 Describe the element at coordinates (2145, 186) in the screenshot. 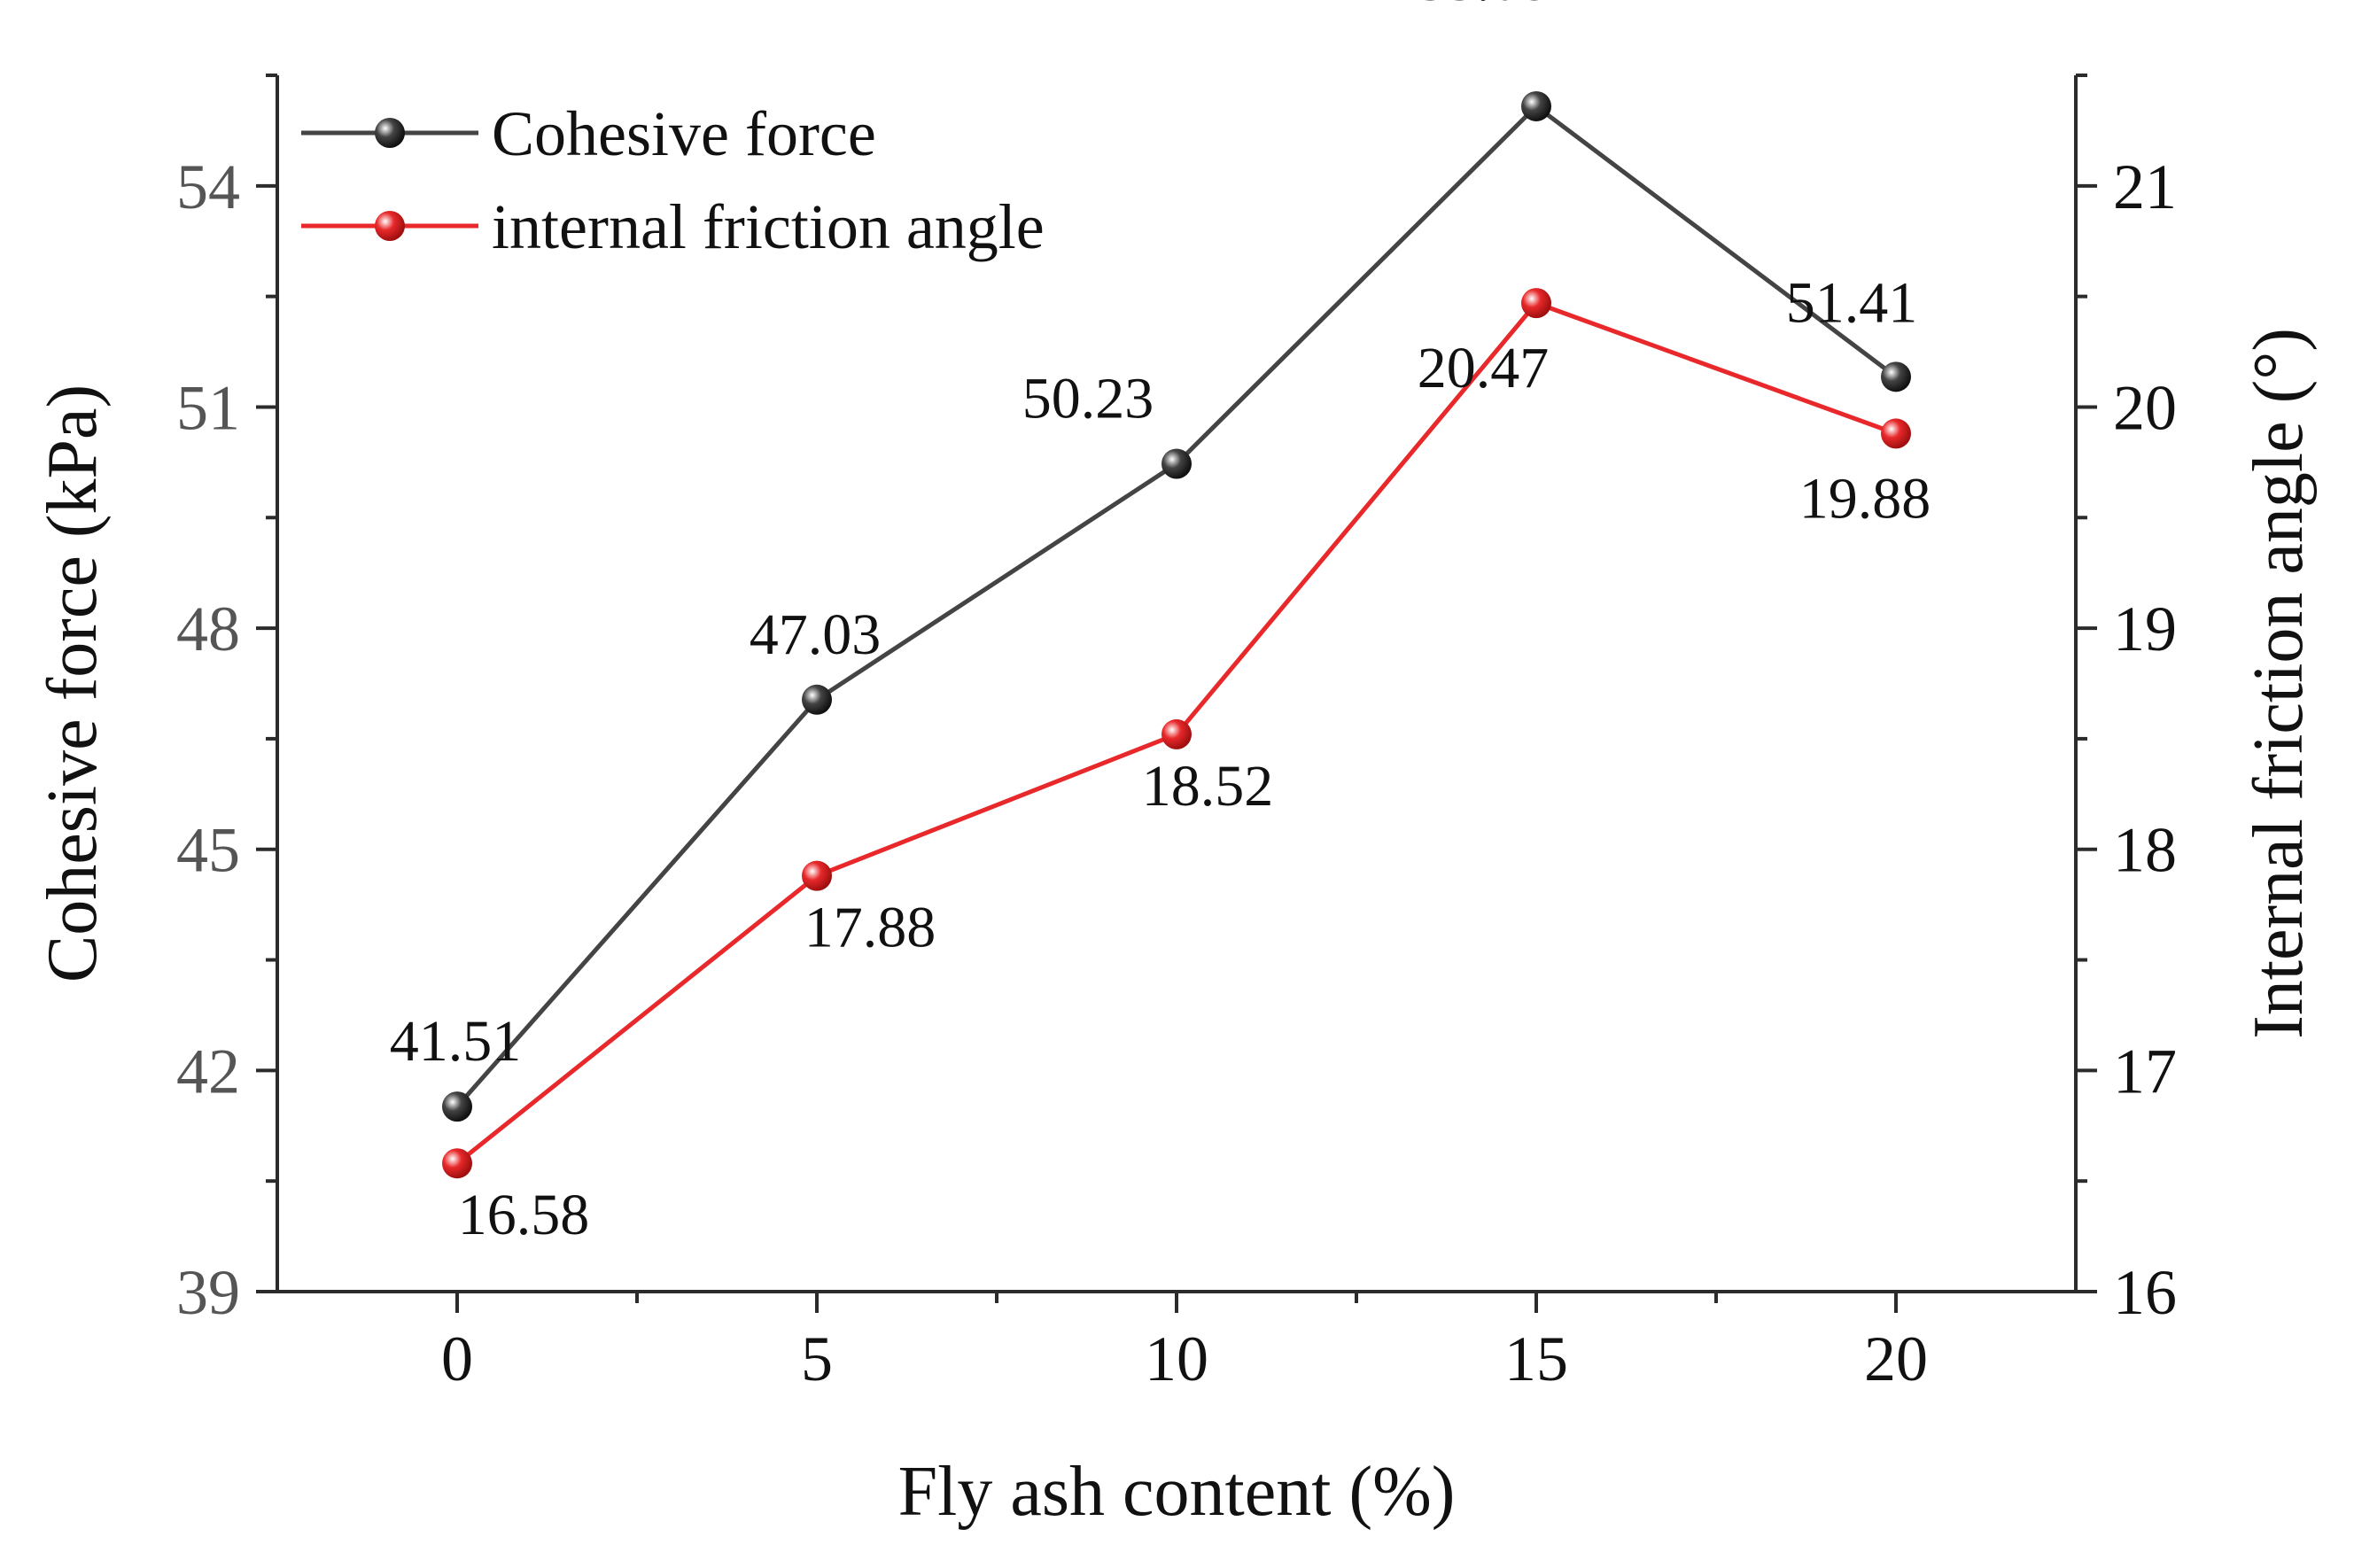

I see `y2-tick-label: 21` at that location.